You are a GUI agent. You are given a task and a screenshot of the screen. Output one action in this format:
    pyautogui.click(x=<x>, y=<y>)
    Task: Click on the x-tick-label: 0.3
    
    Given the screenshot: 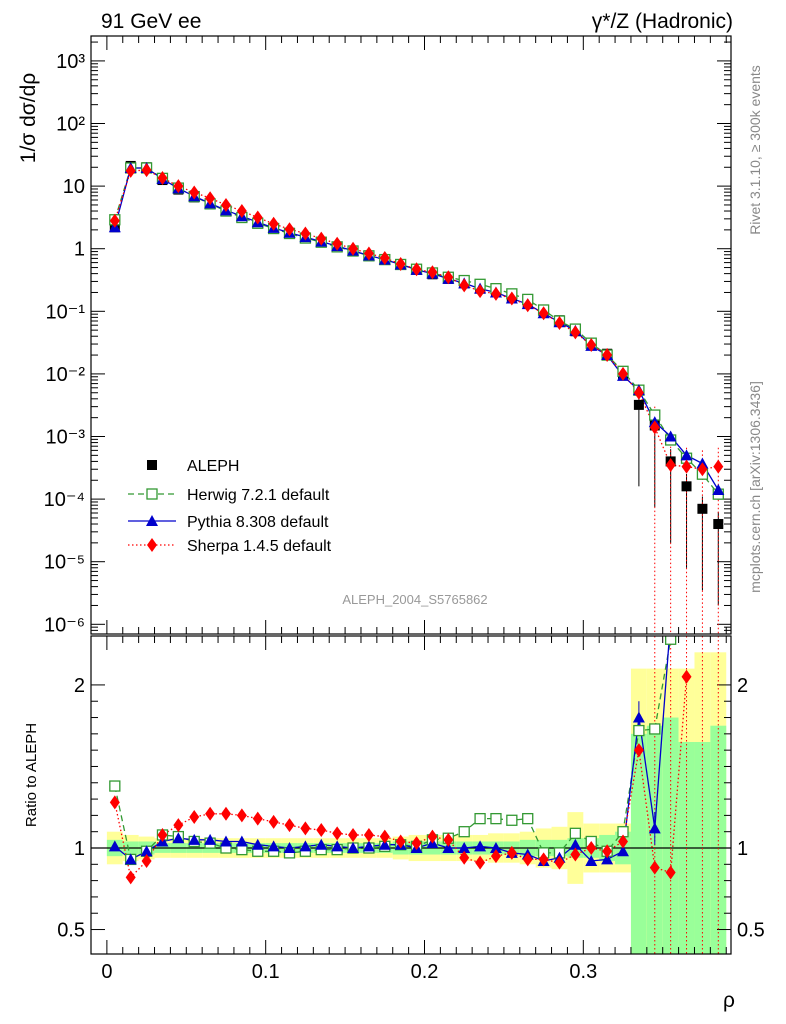 What is the action you would take?
    pyautogui.click(x=583, y=972)
    